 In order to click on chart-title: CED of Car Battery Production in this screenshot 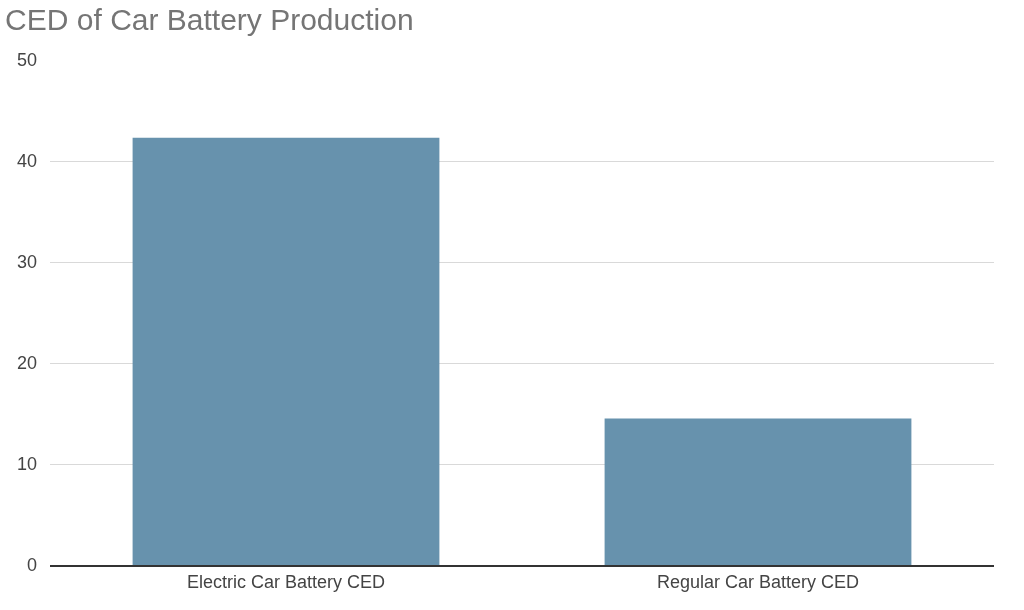, I will do `click(209, 20)`.